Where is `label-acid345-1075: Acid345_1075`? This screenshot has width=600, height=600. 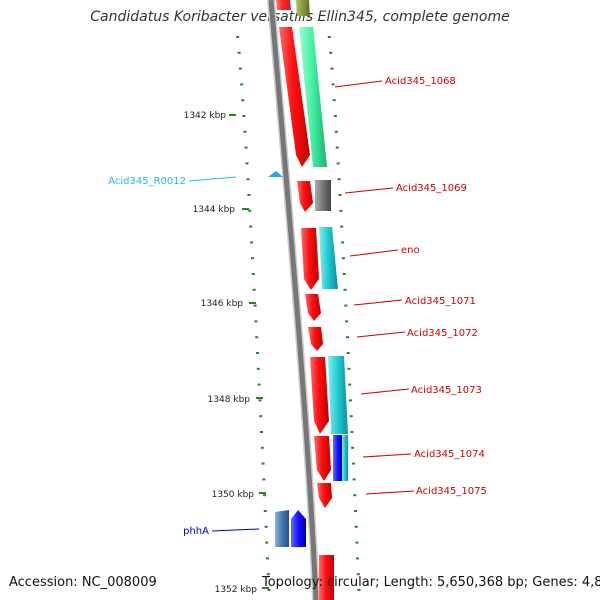
label-acid345-1075: Acid345_1075 is located at coordinates (451, 491).